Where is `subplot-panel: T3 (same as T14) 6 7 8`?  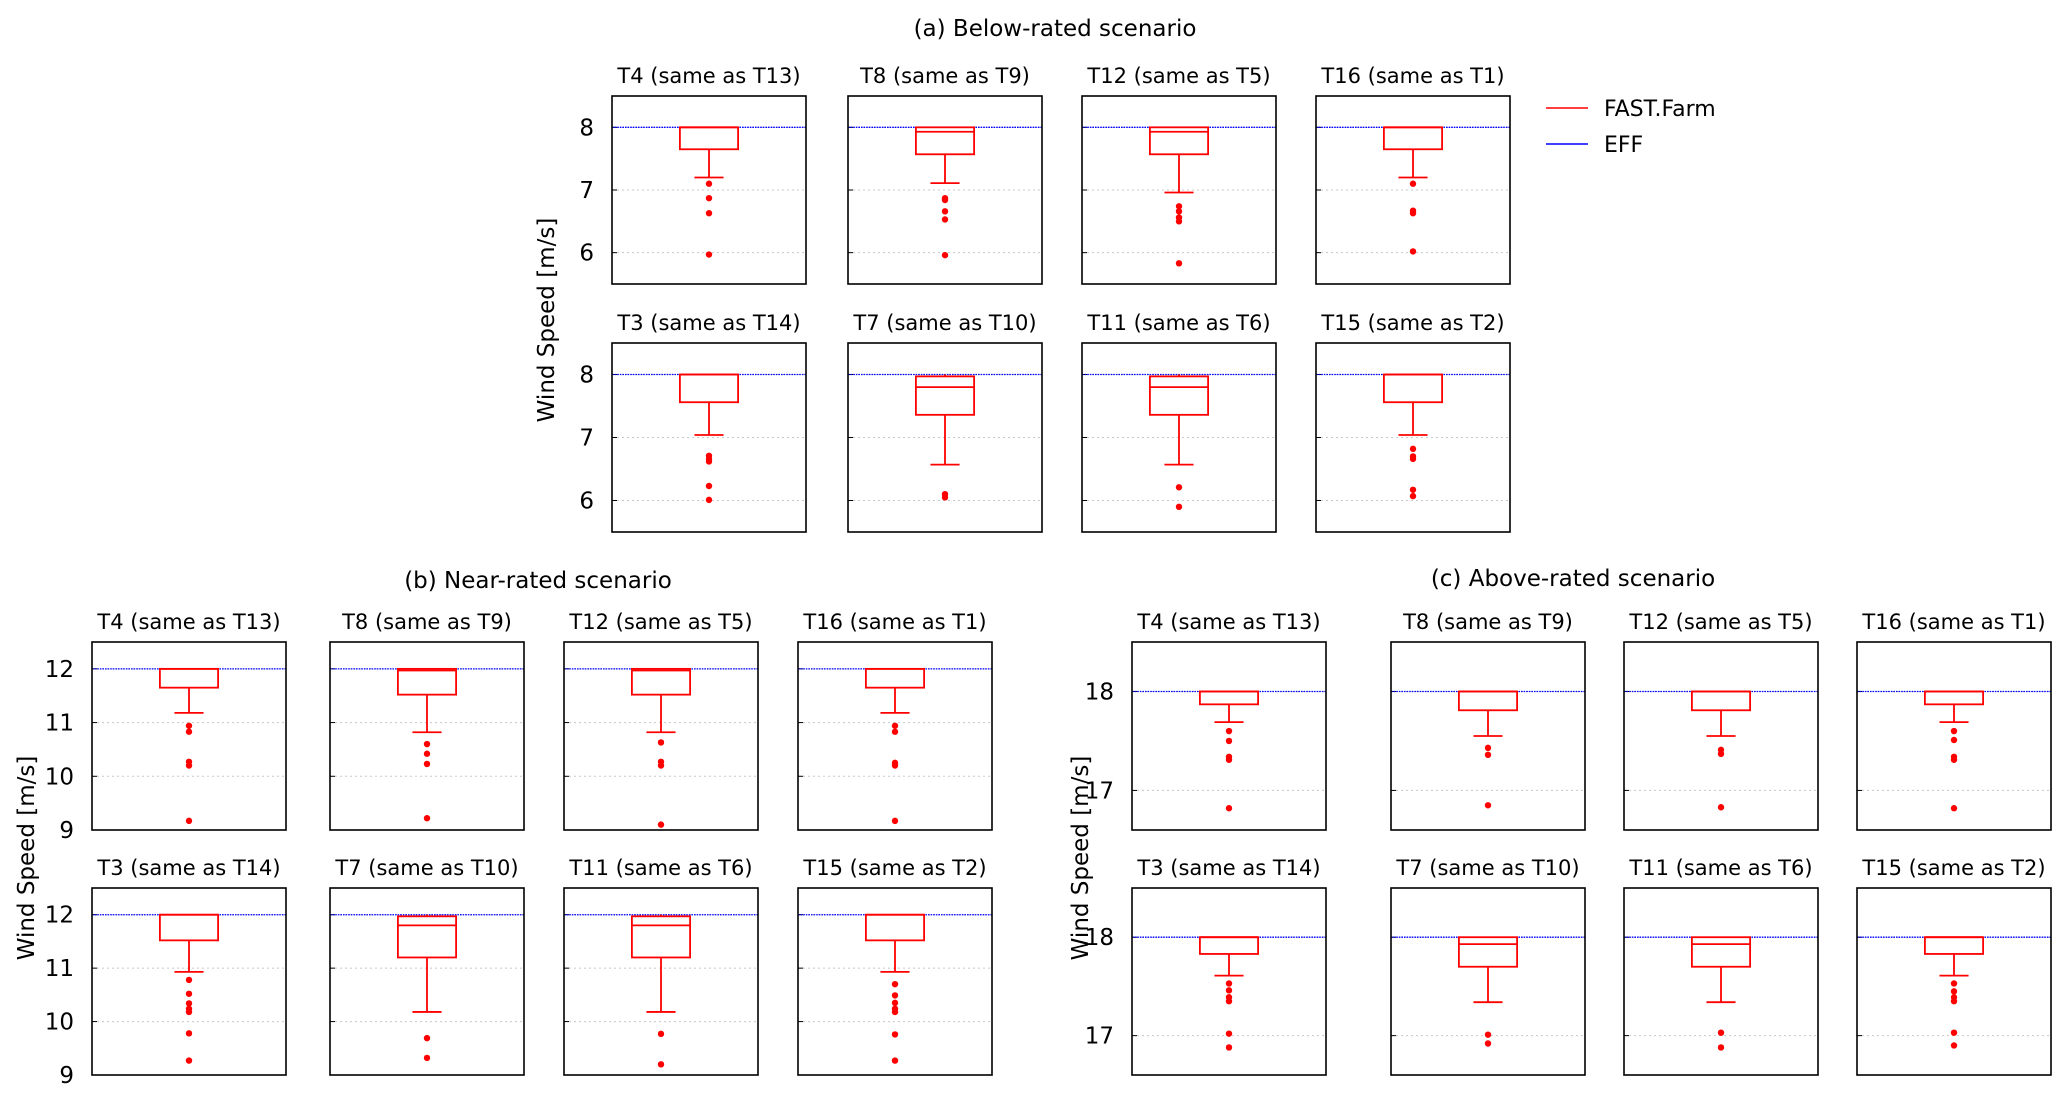
subplot-panel: T3 (same as T14) 6 7 8 is located at coordinates (693, 422).